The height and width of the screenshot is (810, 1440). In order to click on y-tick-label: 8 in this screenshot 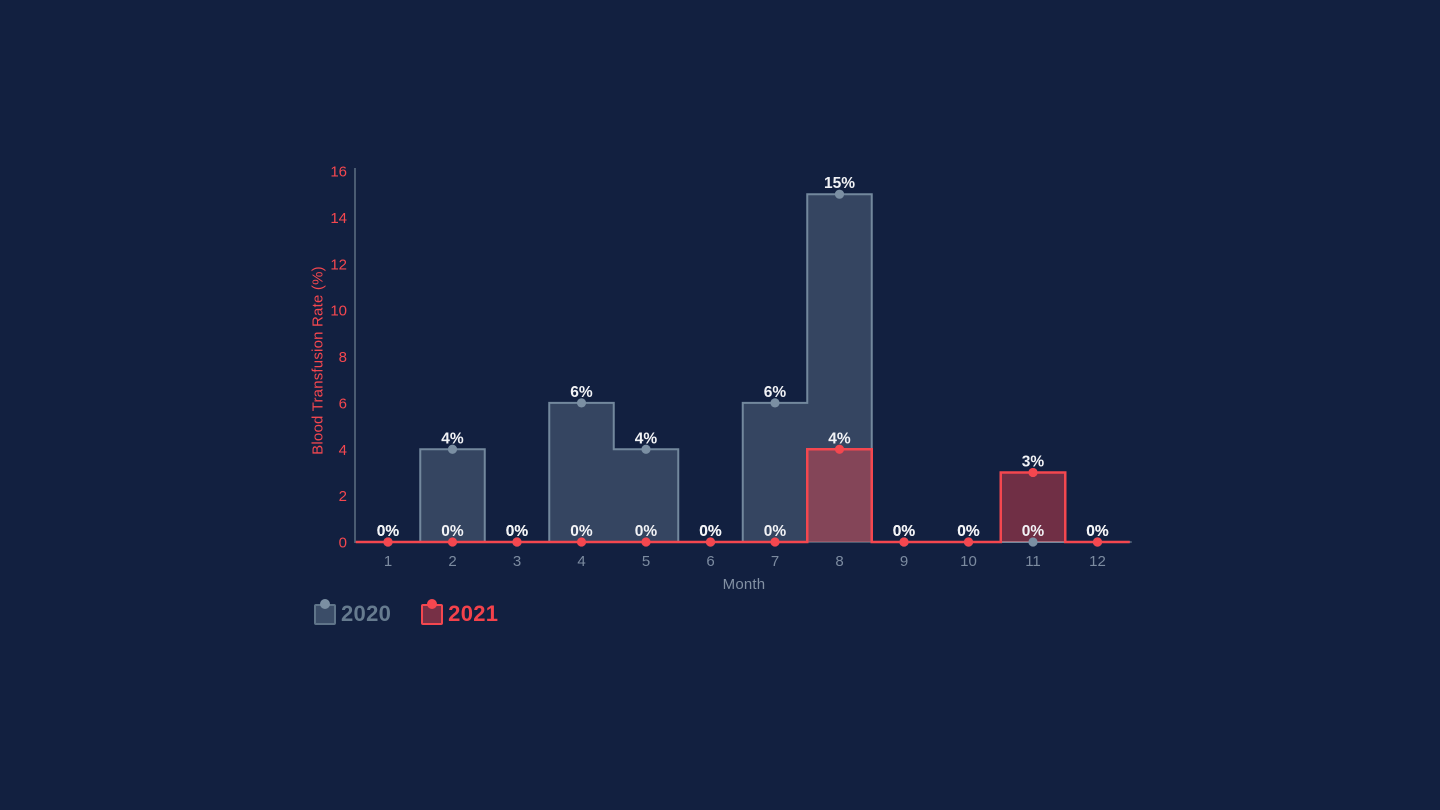, I will do `click(343, 357)`.